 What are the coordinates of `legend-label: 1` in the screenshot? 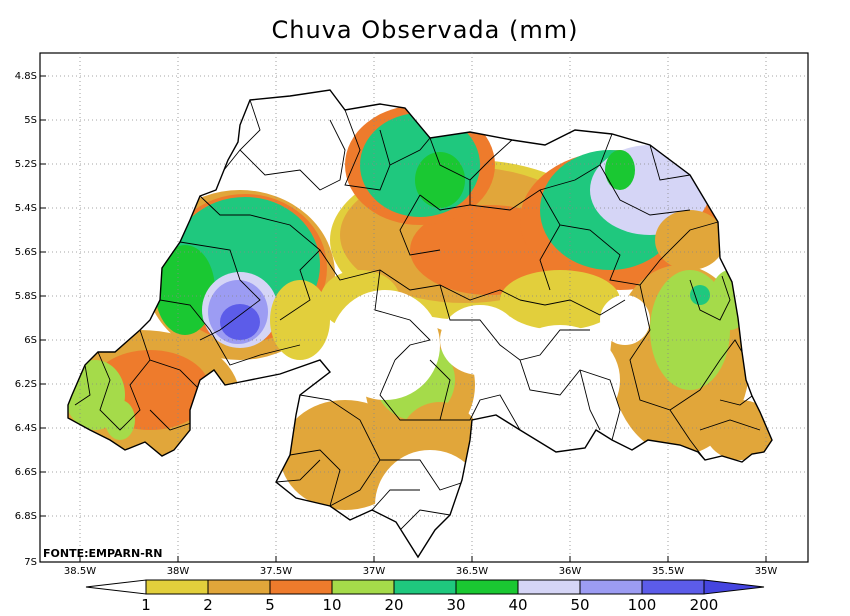 It's located at (146, 605).